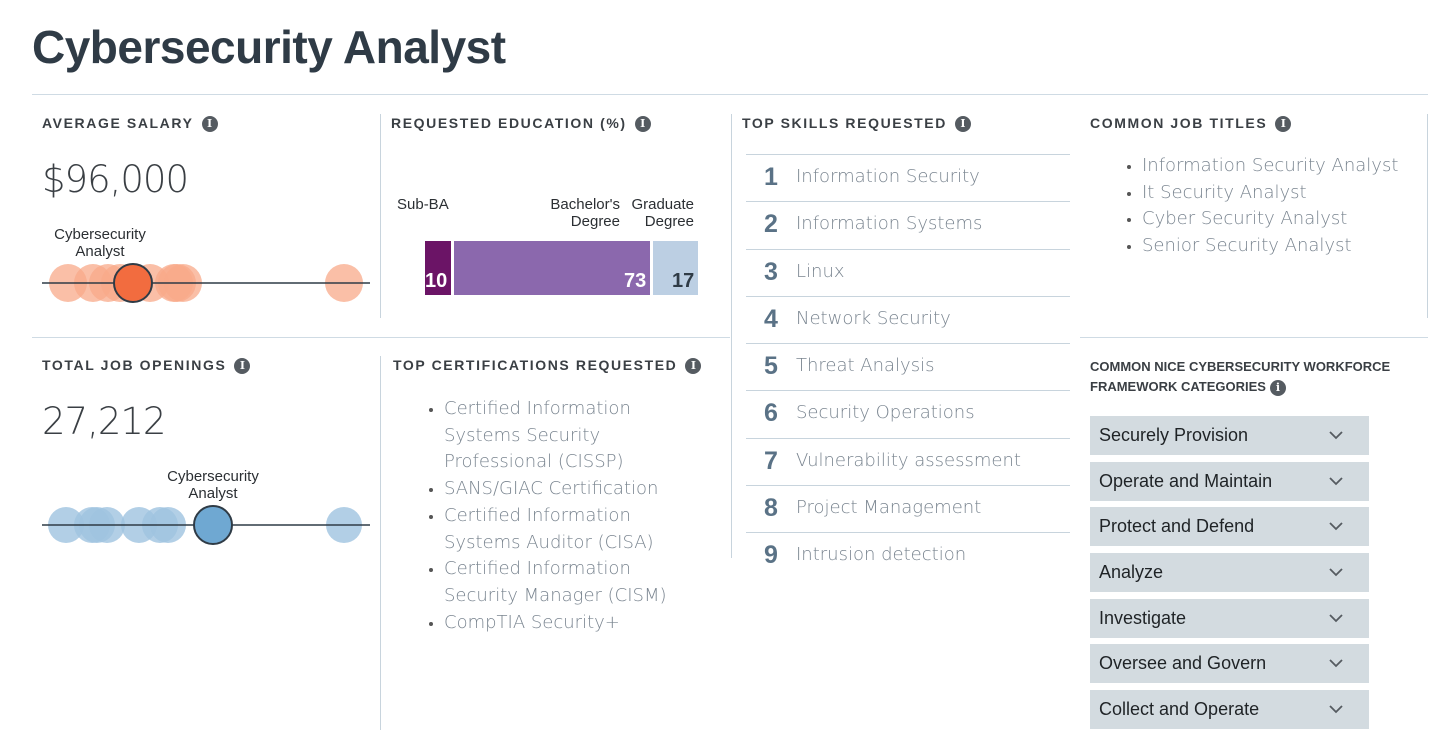  Describe the element at coordinates (130, 124) in the screenshot. I see `average-salary-heading: AVERAGE SALARY i` at that location.